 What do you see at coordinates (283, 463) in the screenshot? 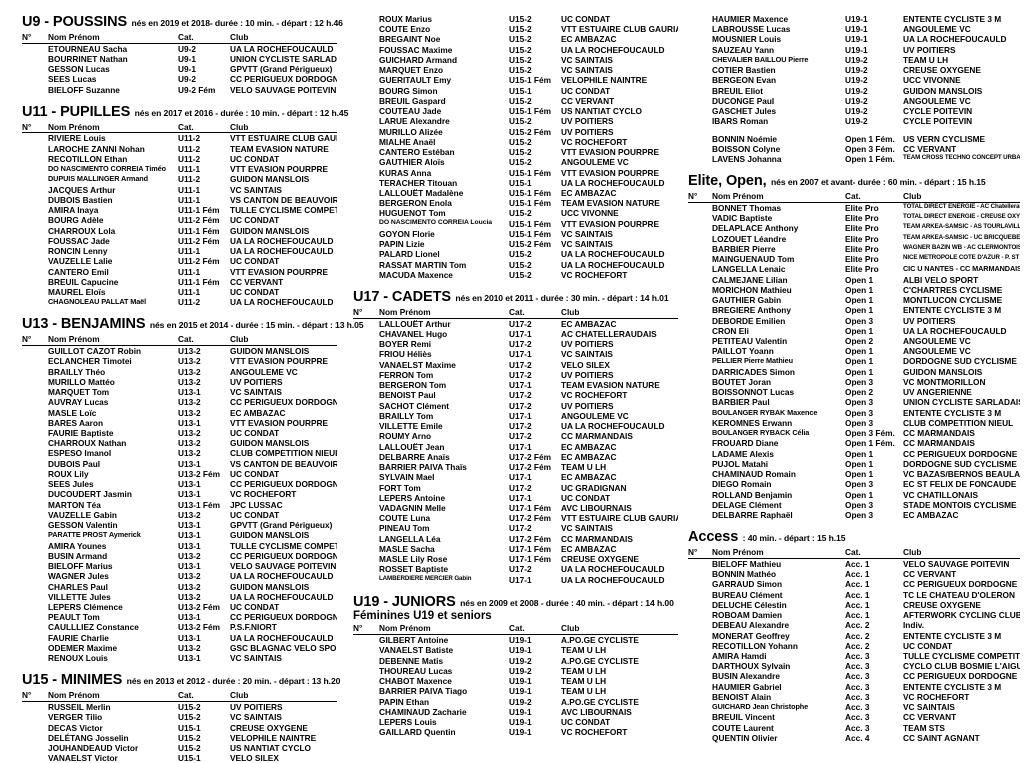
I see `rider-club: VS CANTON DE BEAUVOIR` at bounding box center [283, 463].